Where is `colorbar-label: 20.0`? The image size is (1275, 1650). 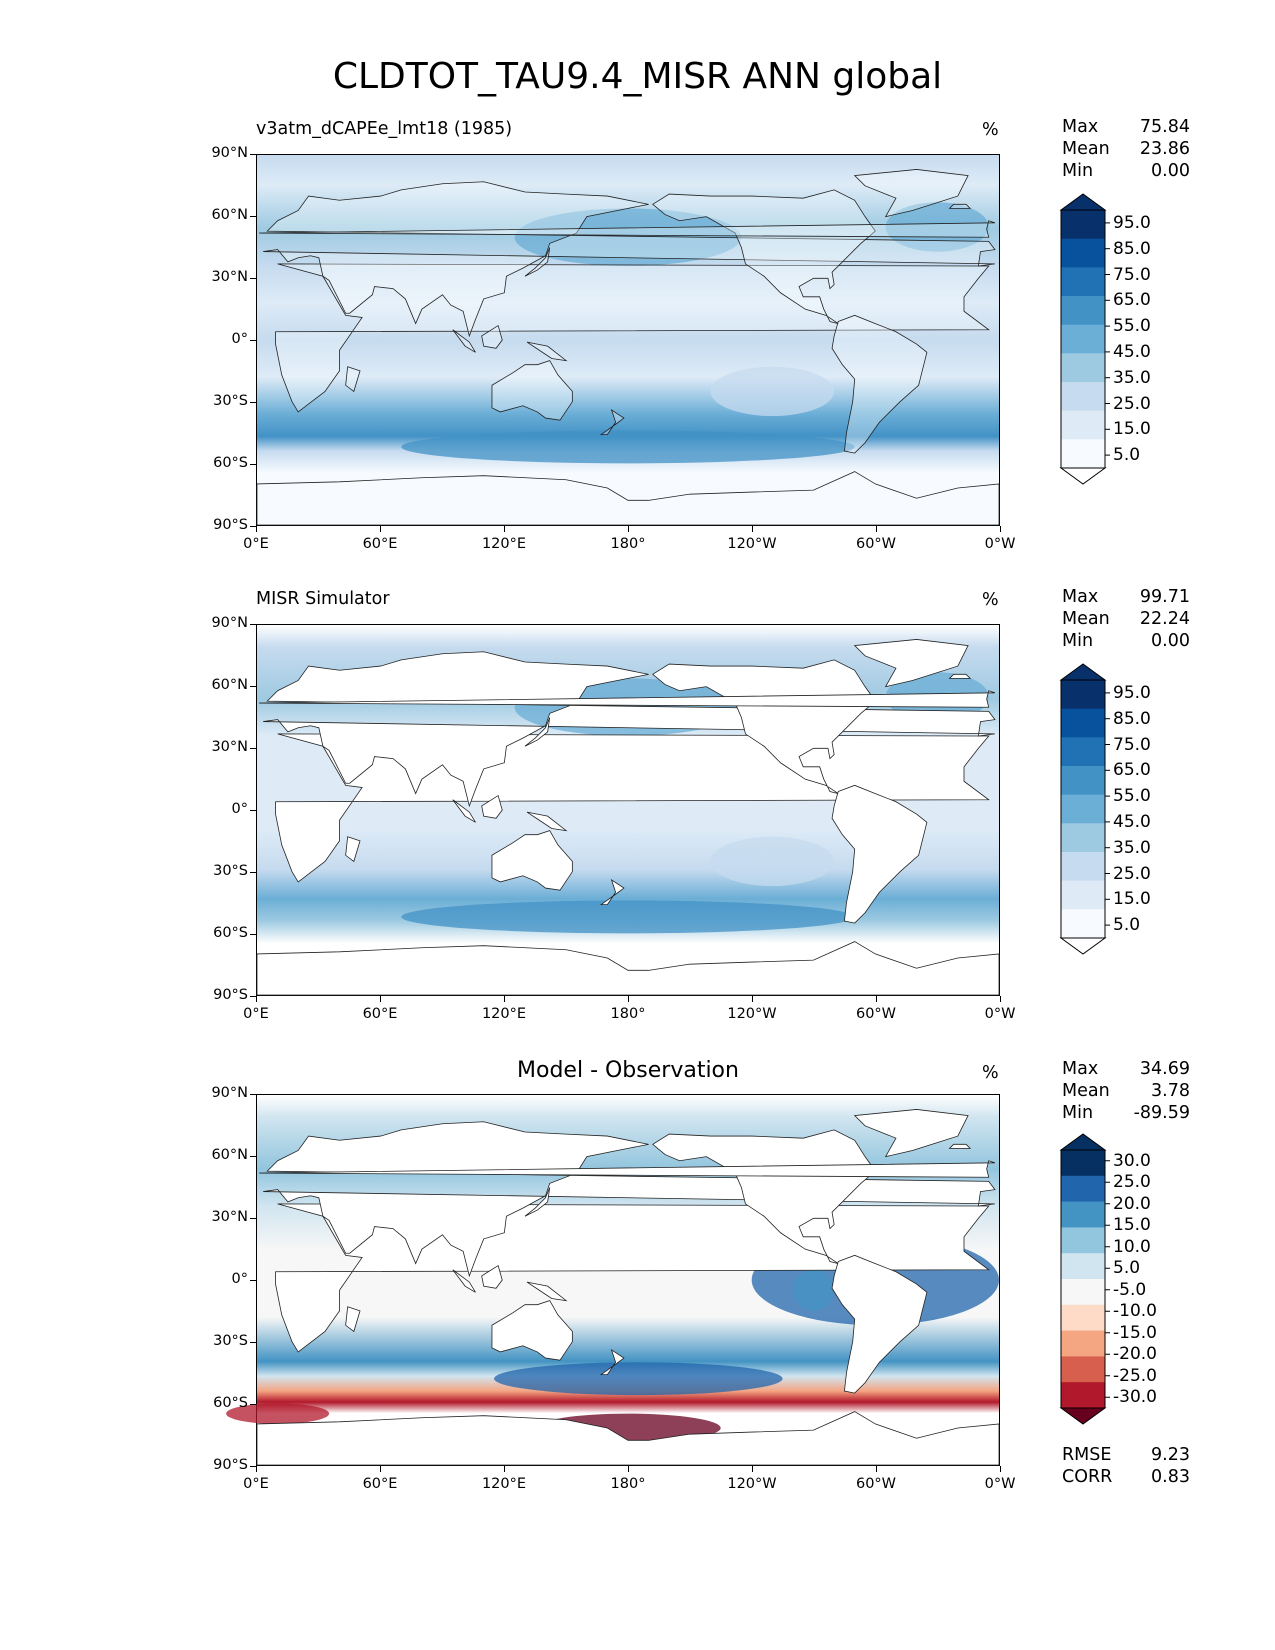
colorbar-label: 20.0 is located at coordinates (1132, 1203).